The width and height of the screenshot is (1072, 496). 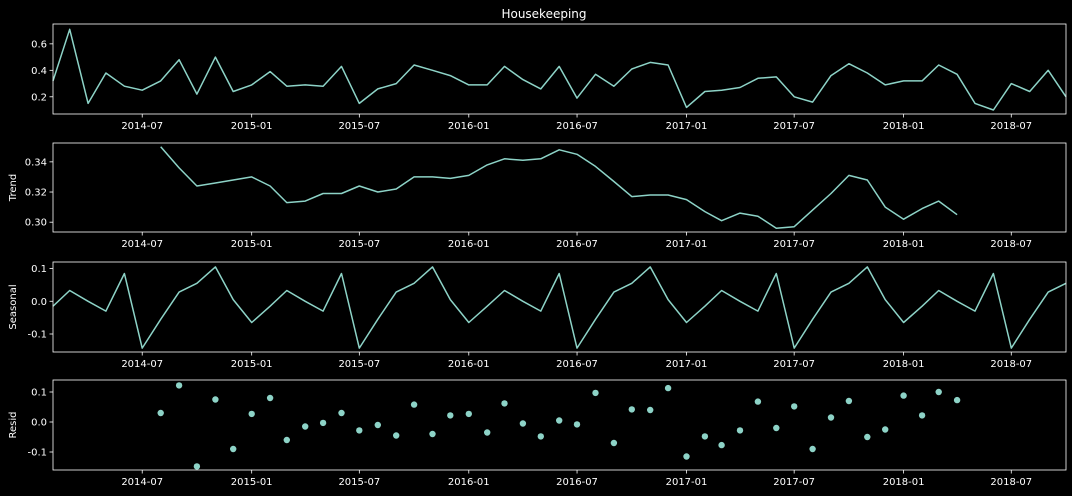 I want to click on resid-x-tick-label: 2015-07, so click(x=359, y=482).